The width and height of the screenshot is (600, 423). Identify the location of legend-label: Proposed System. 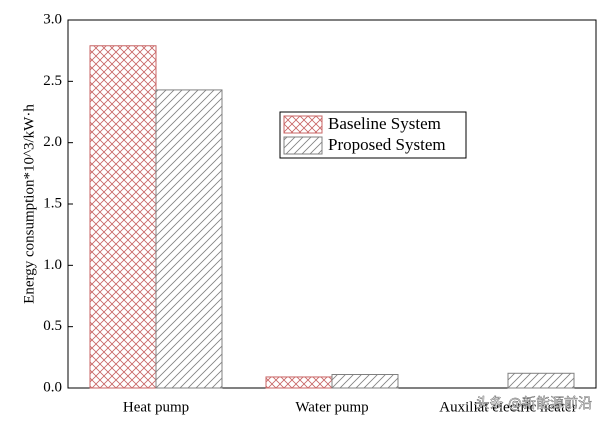
(387, 144).